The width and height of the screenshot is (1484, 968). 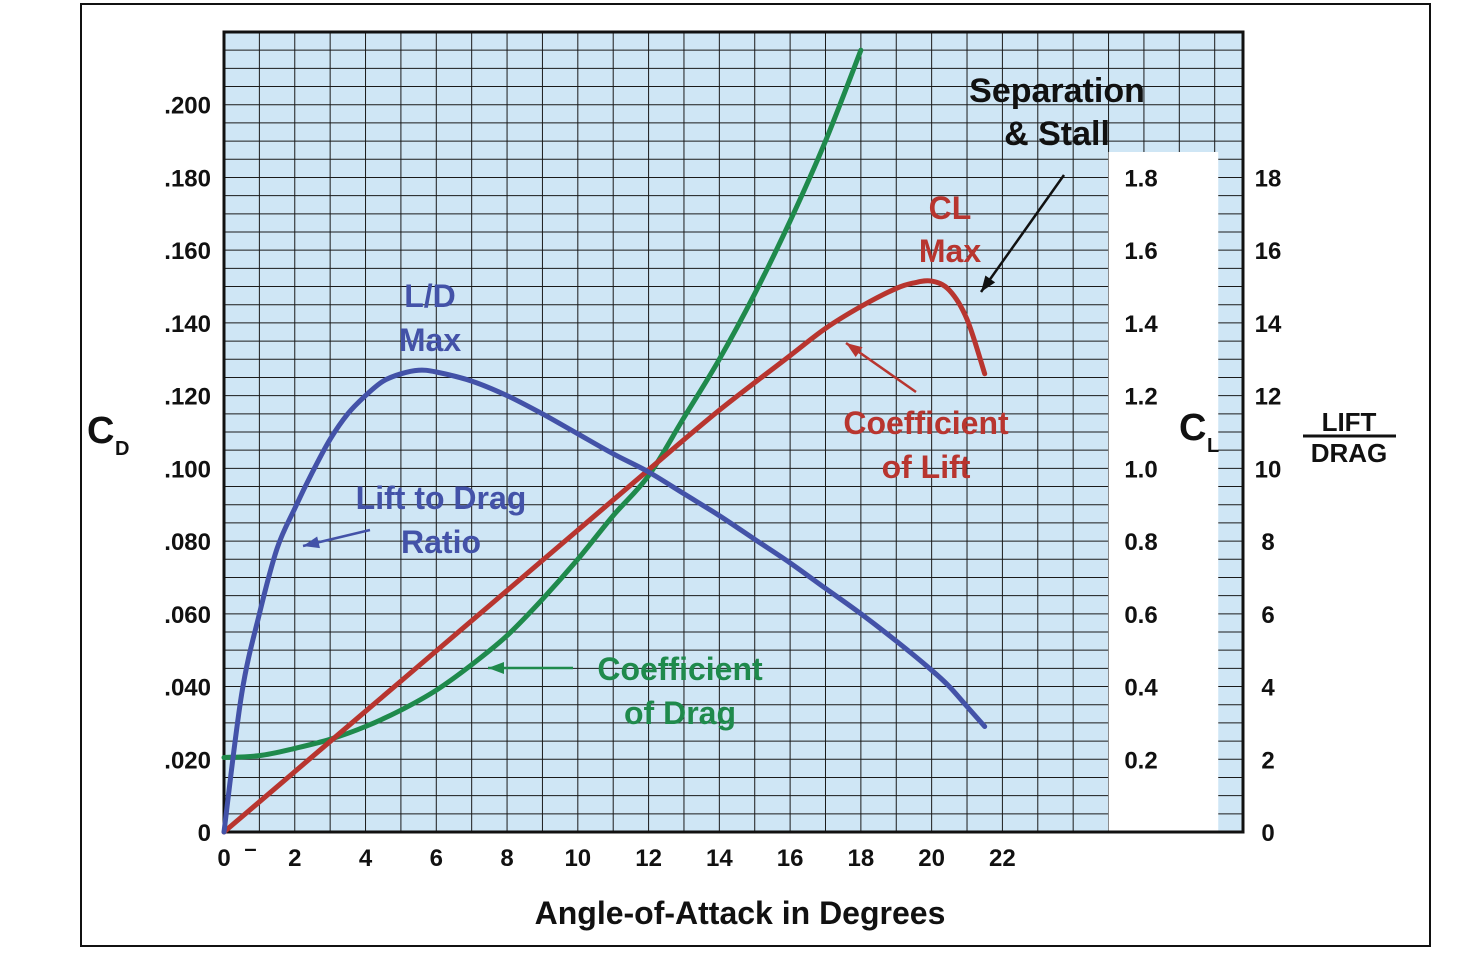 What do you see at coordinates (187, 469) in the screenshot?
I see `cd-tick-label: .100` at bounding box center [187, 469].